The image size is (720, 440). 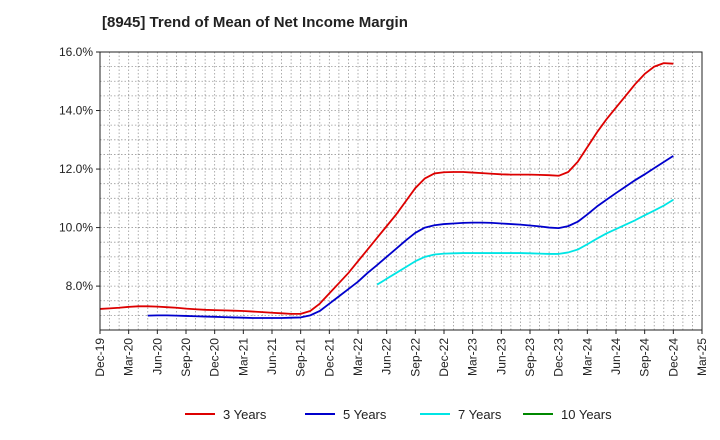 What do you see at coordinates (301, 357) in the screenshot?
I see `x-tick-label: Sep-21` at bounding box center [301, 357].